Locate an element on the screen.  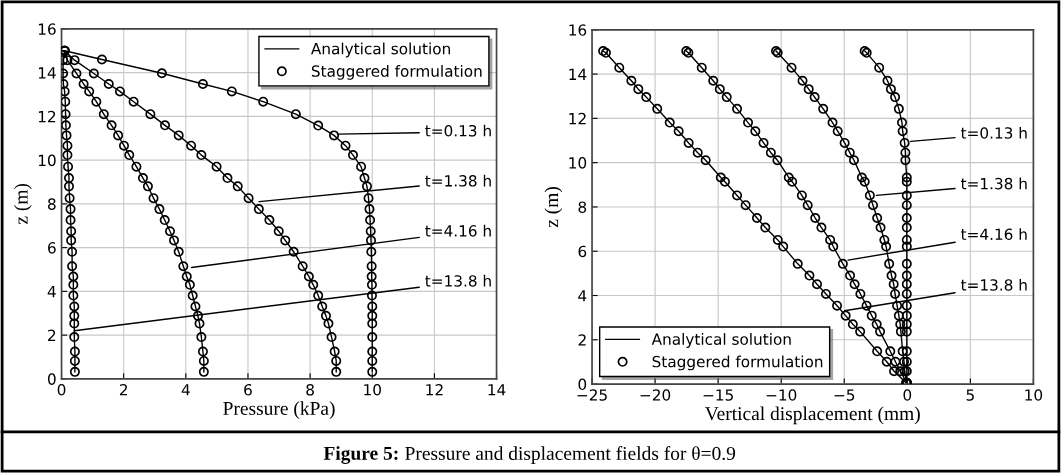
x-tick-label: 2 is located at coordinates (123, 390).